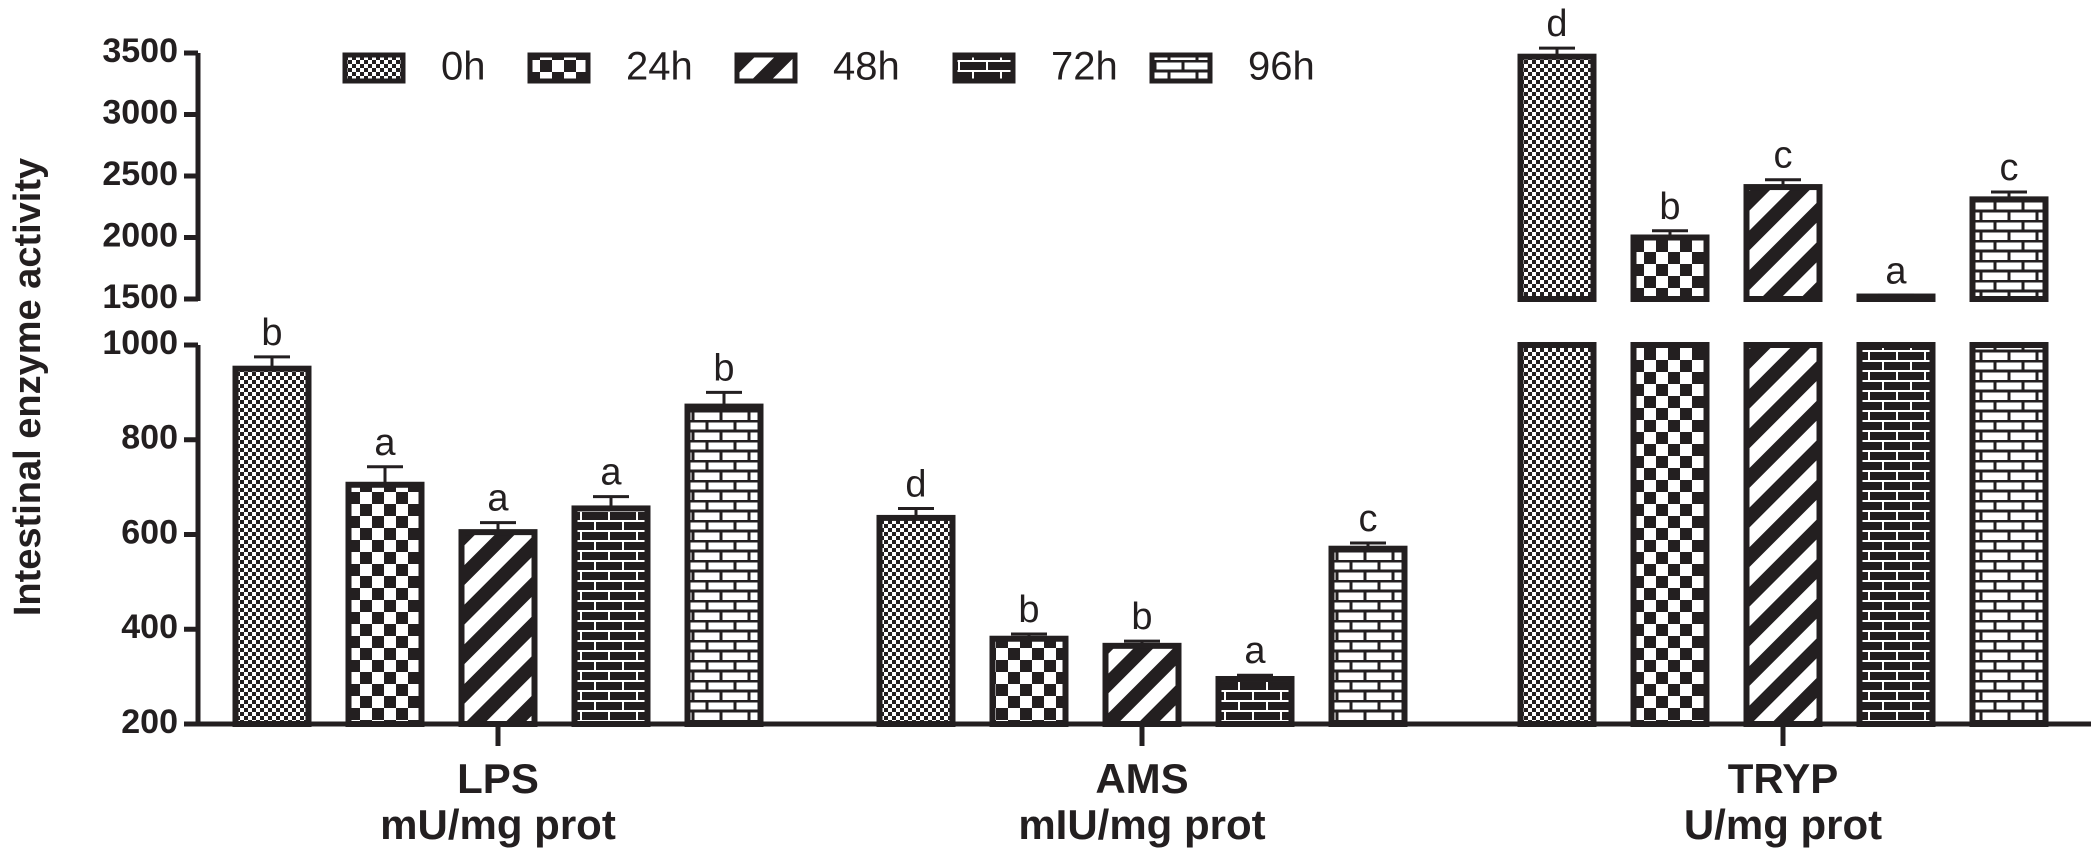  I want to click on y-tick-label: 200, so click(149, 722).